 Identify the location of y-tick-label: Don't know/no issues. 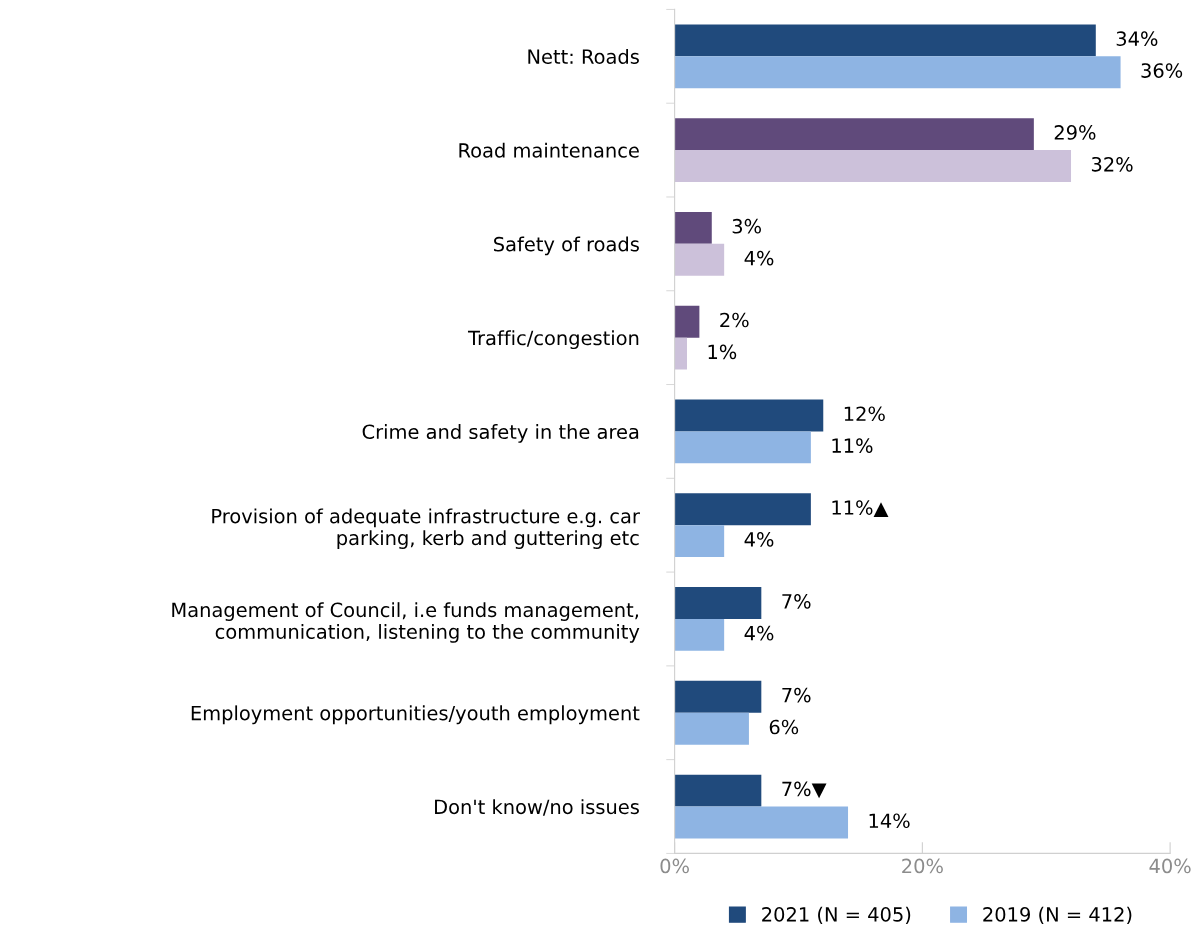
(537, 807).